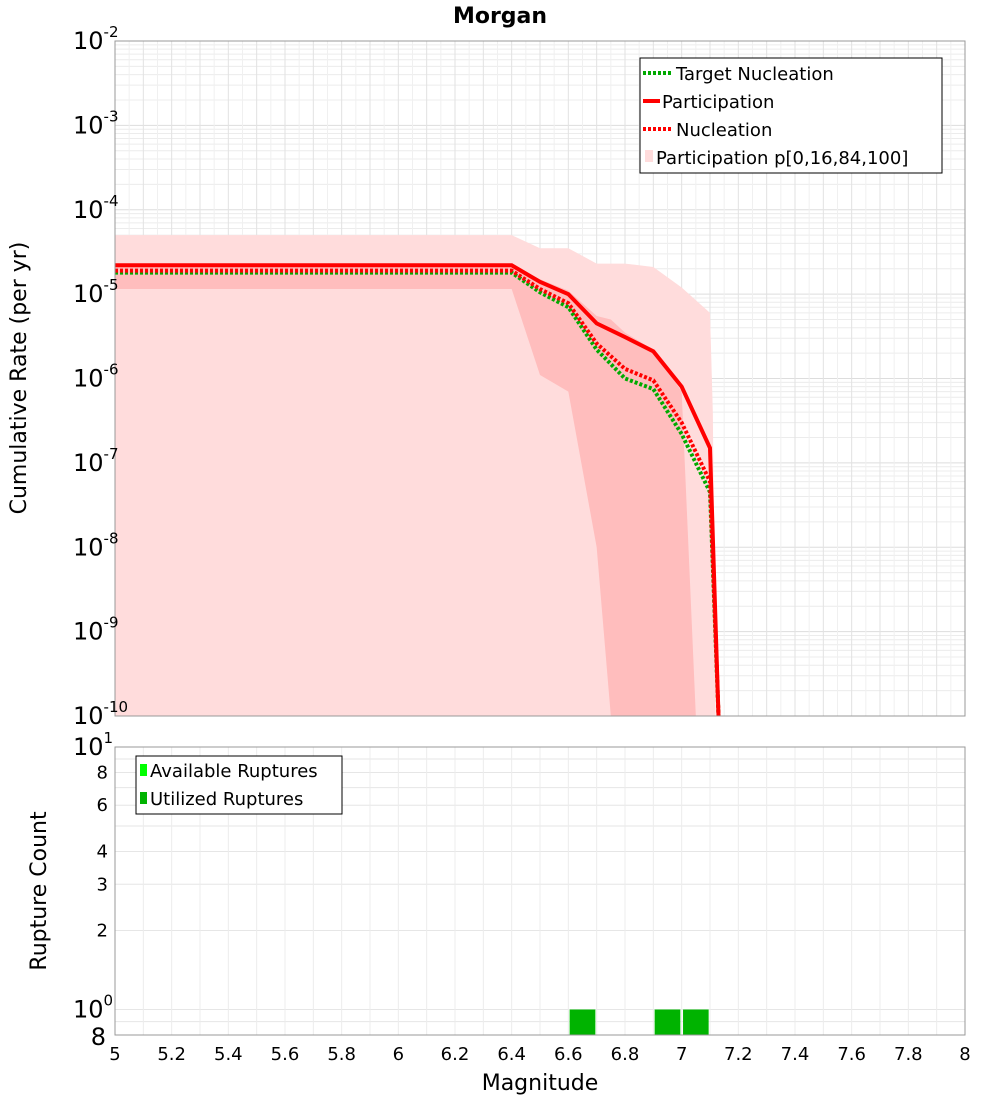 Image resolution: width=1000 pixels, height=1100 pixels. Describe the element at coordinates (234, 771) in the screenshot. I see `legend-label-available-ruptures: Available Ruptures` at that location.